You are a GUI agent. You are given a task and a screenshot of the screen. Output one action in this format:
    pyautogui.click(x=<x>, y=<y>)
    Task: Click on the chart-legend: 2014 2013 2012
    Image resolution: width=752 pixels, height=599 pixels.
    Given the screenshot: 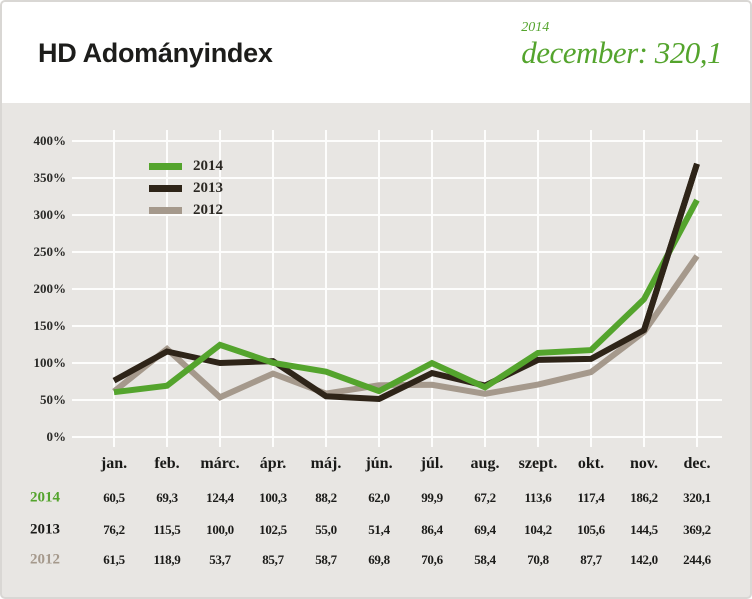 What is the action you would take?
    pyautogui.click(x=186, y=188)
    